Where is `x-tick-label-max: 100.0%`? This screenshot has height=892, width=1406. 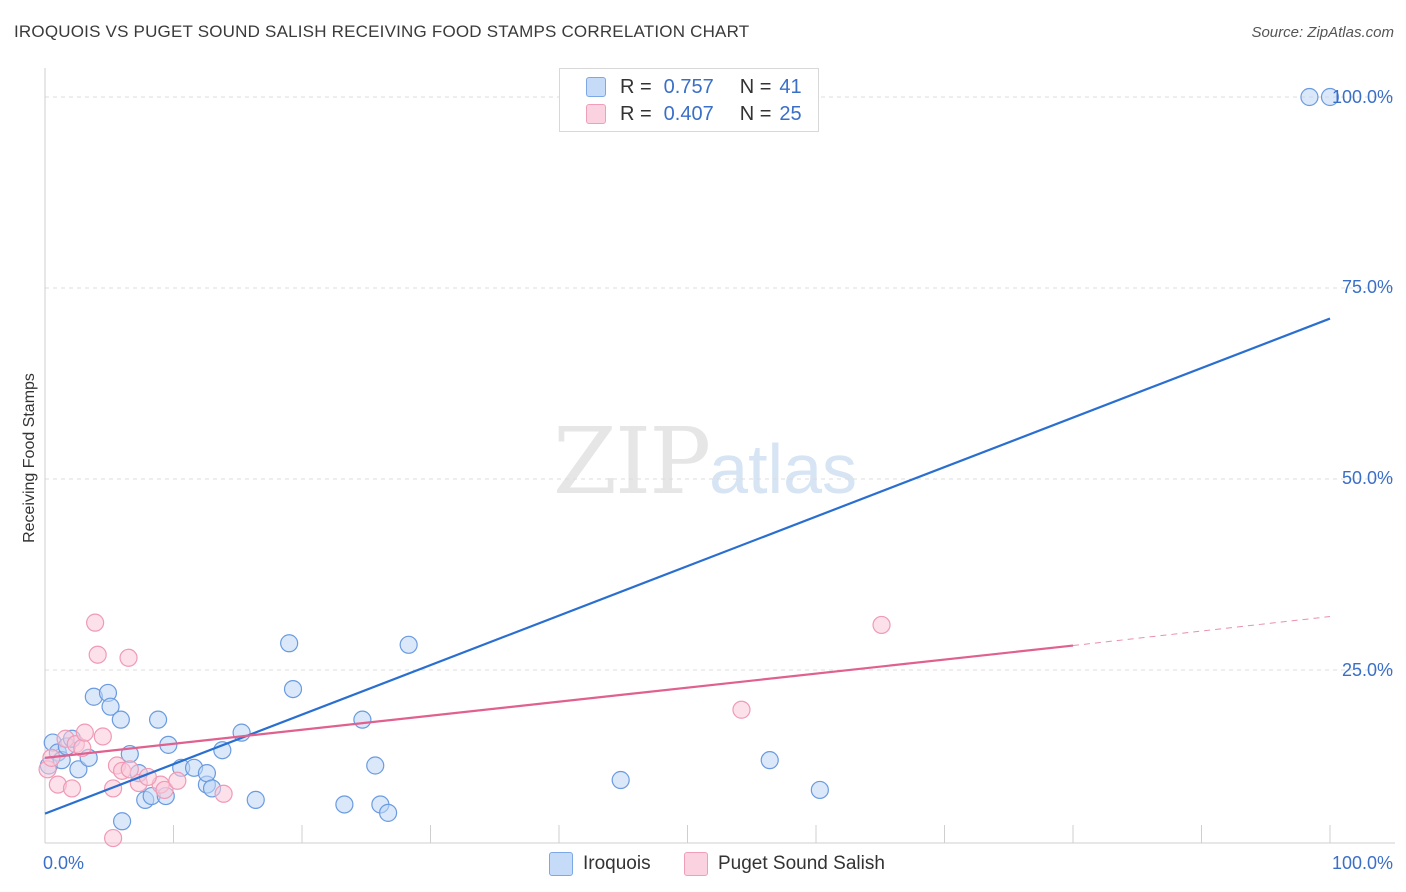 x-tick-label-max: 100.0% is located at coordinates (1362, 863).